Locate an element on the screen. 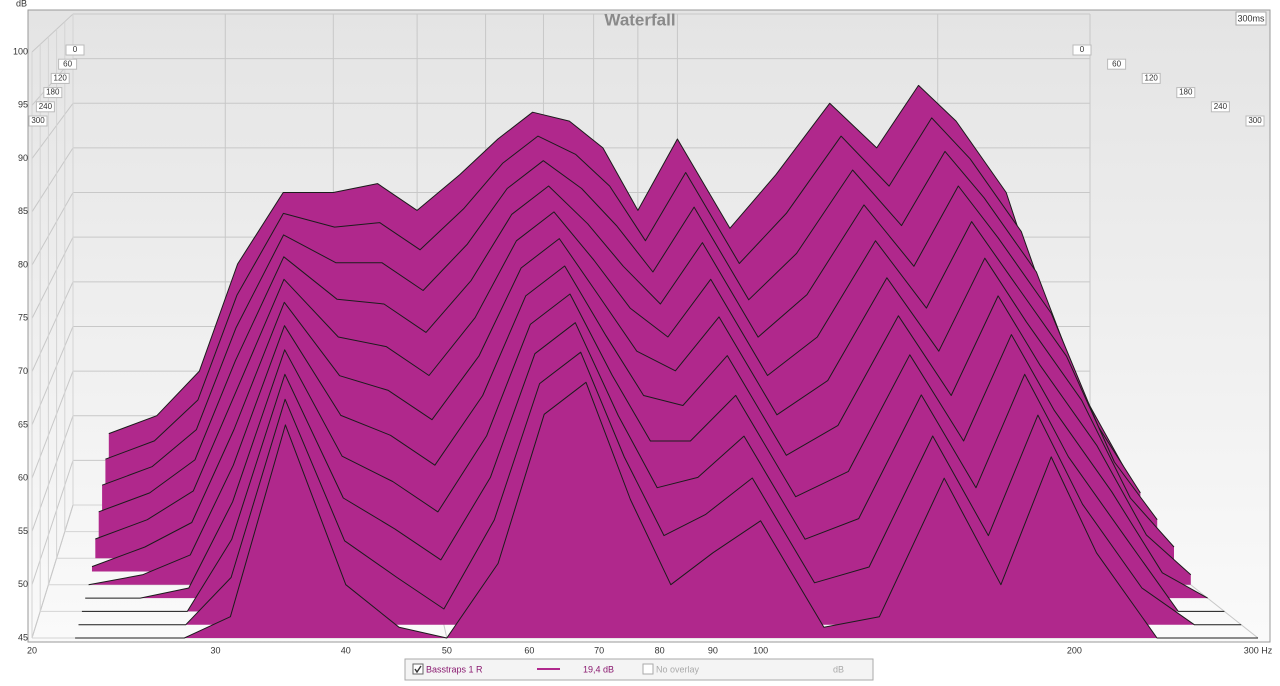  legend-box is located at coordinates (639, 669).